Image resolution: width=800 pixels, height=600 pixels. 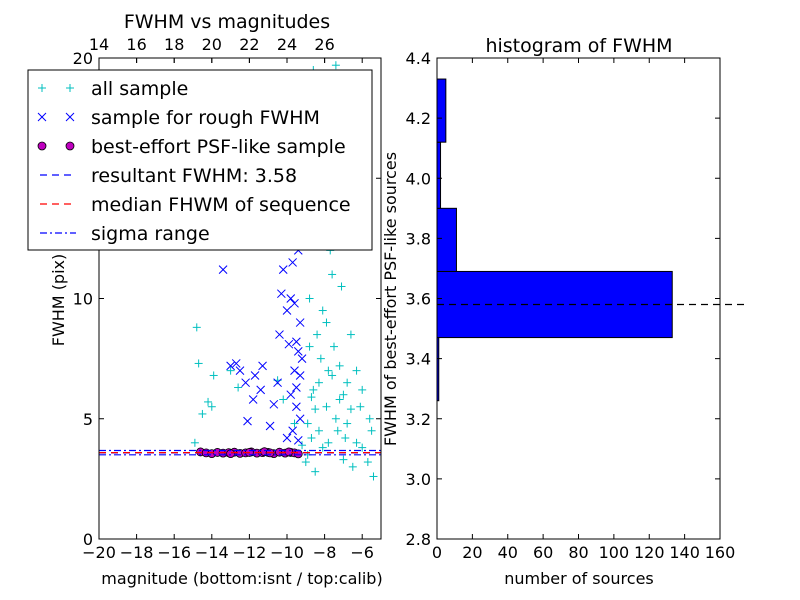 I want to click on y-tick-label: 4.2, so click(x=418, y=118).